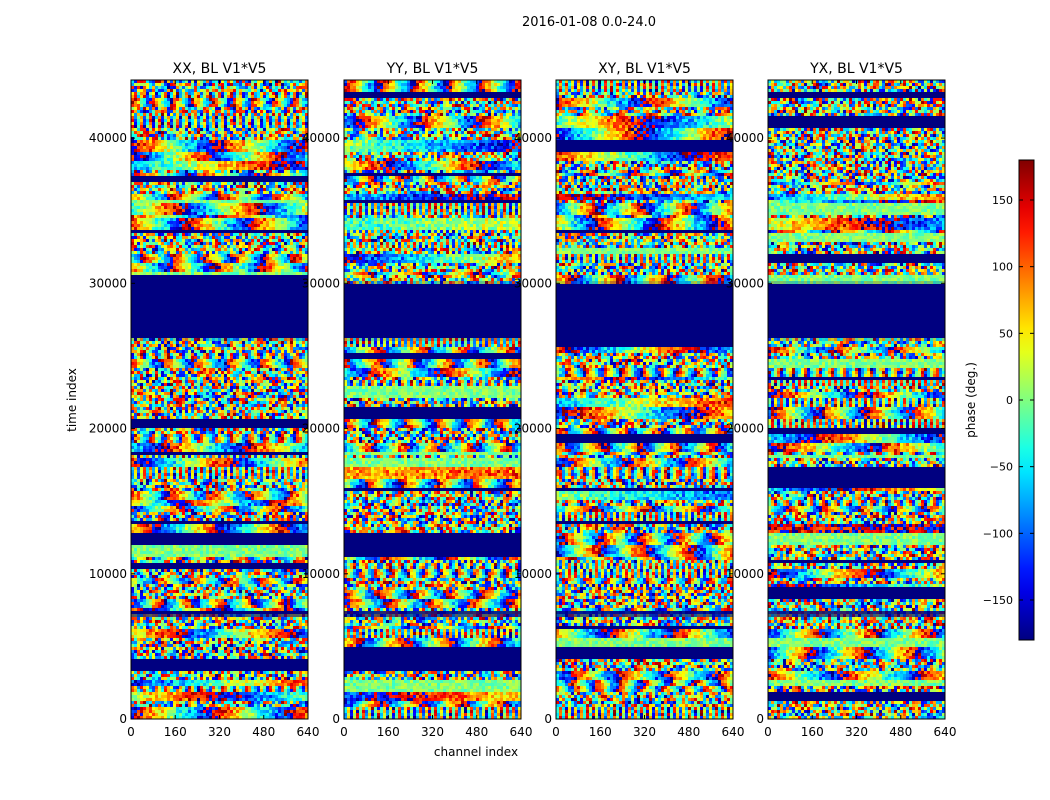 Image resolution: width=1050 pixels, height=800 pixels. What do you see at coordinates (998, 600) in the screenshot?
I see `colorbar-tick-label: −150` at bounding box center [998, 600].